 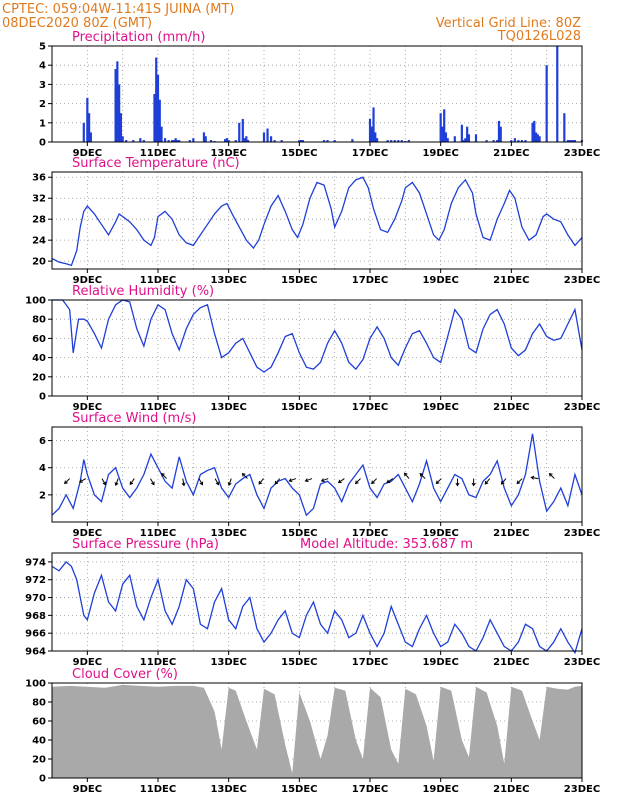 I want to click on y-tick-label: 972, so click(x=35, y=580).